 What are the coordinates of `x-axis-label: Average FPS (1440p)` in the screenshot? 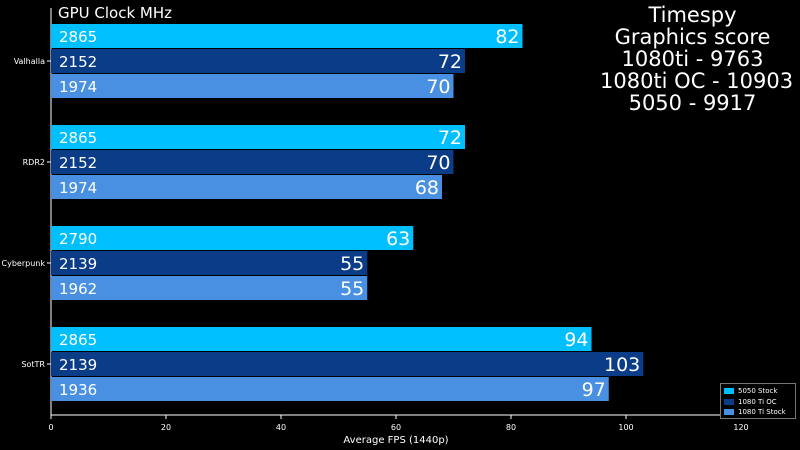 It's located at (395, 440).